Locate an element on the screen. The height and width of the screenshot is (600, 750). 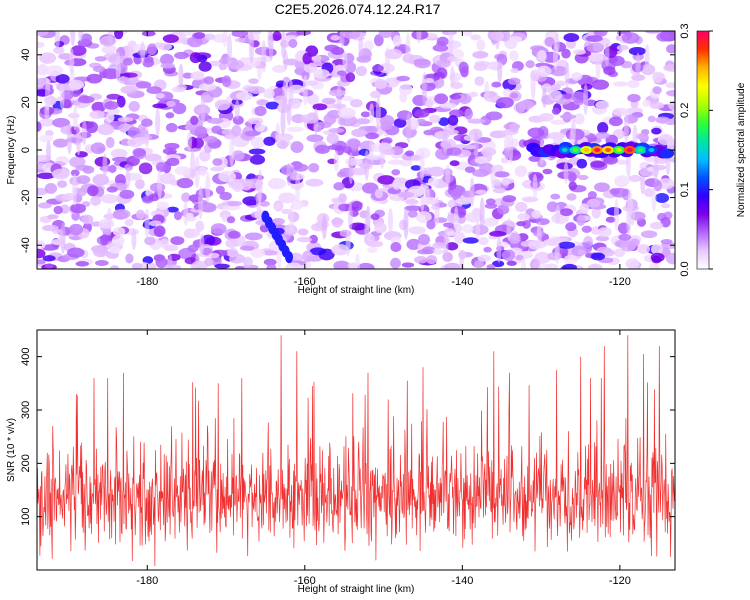
y-tick-label: 40 is located at coordinates (26, 55).